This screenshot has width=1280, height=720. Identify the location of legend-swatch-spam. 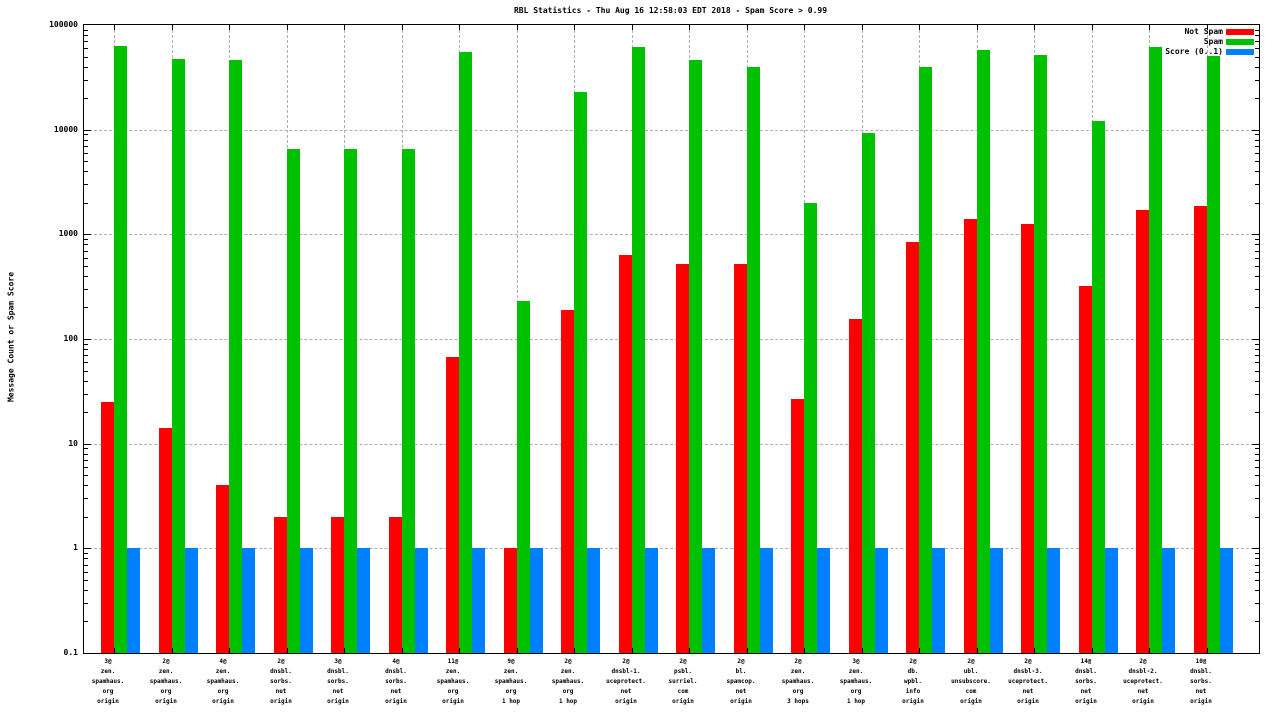
(1240, 42).